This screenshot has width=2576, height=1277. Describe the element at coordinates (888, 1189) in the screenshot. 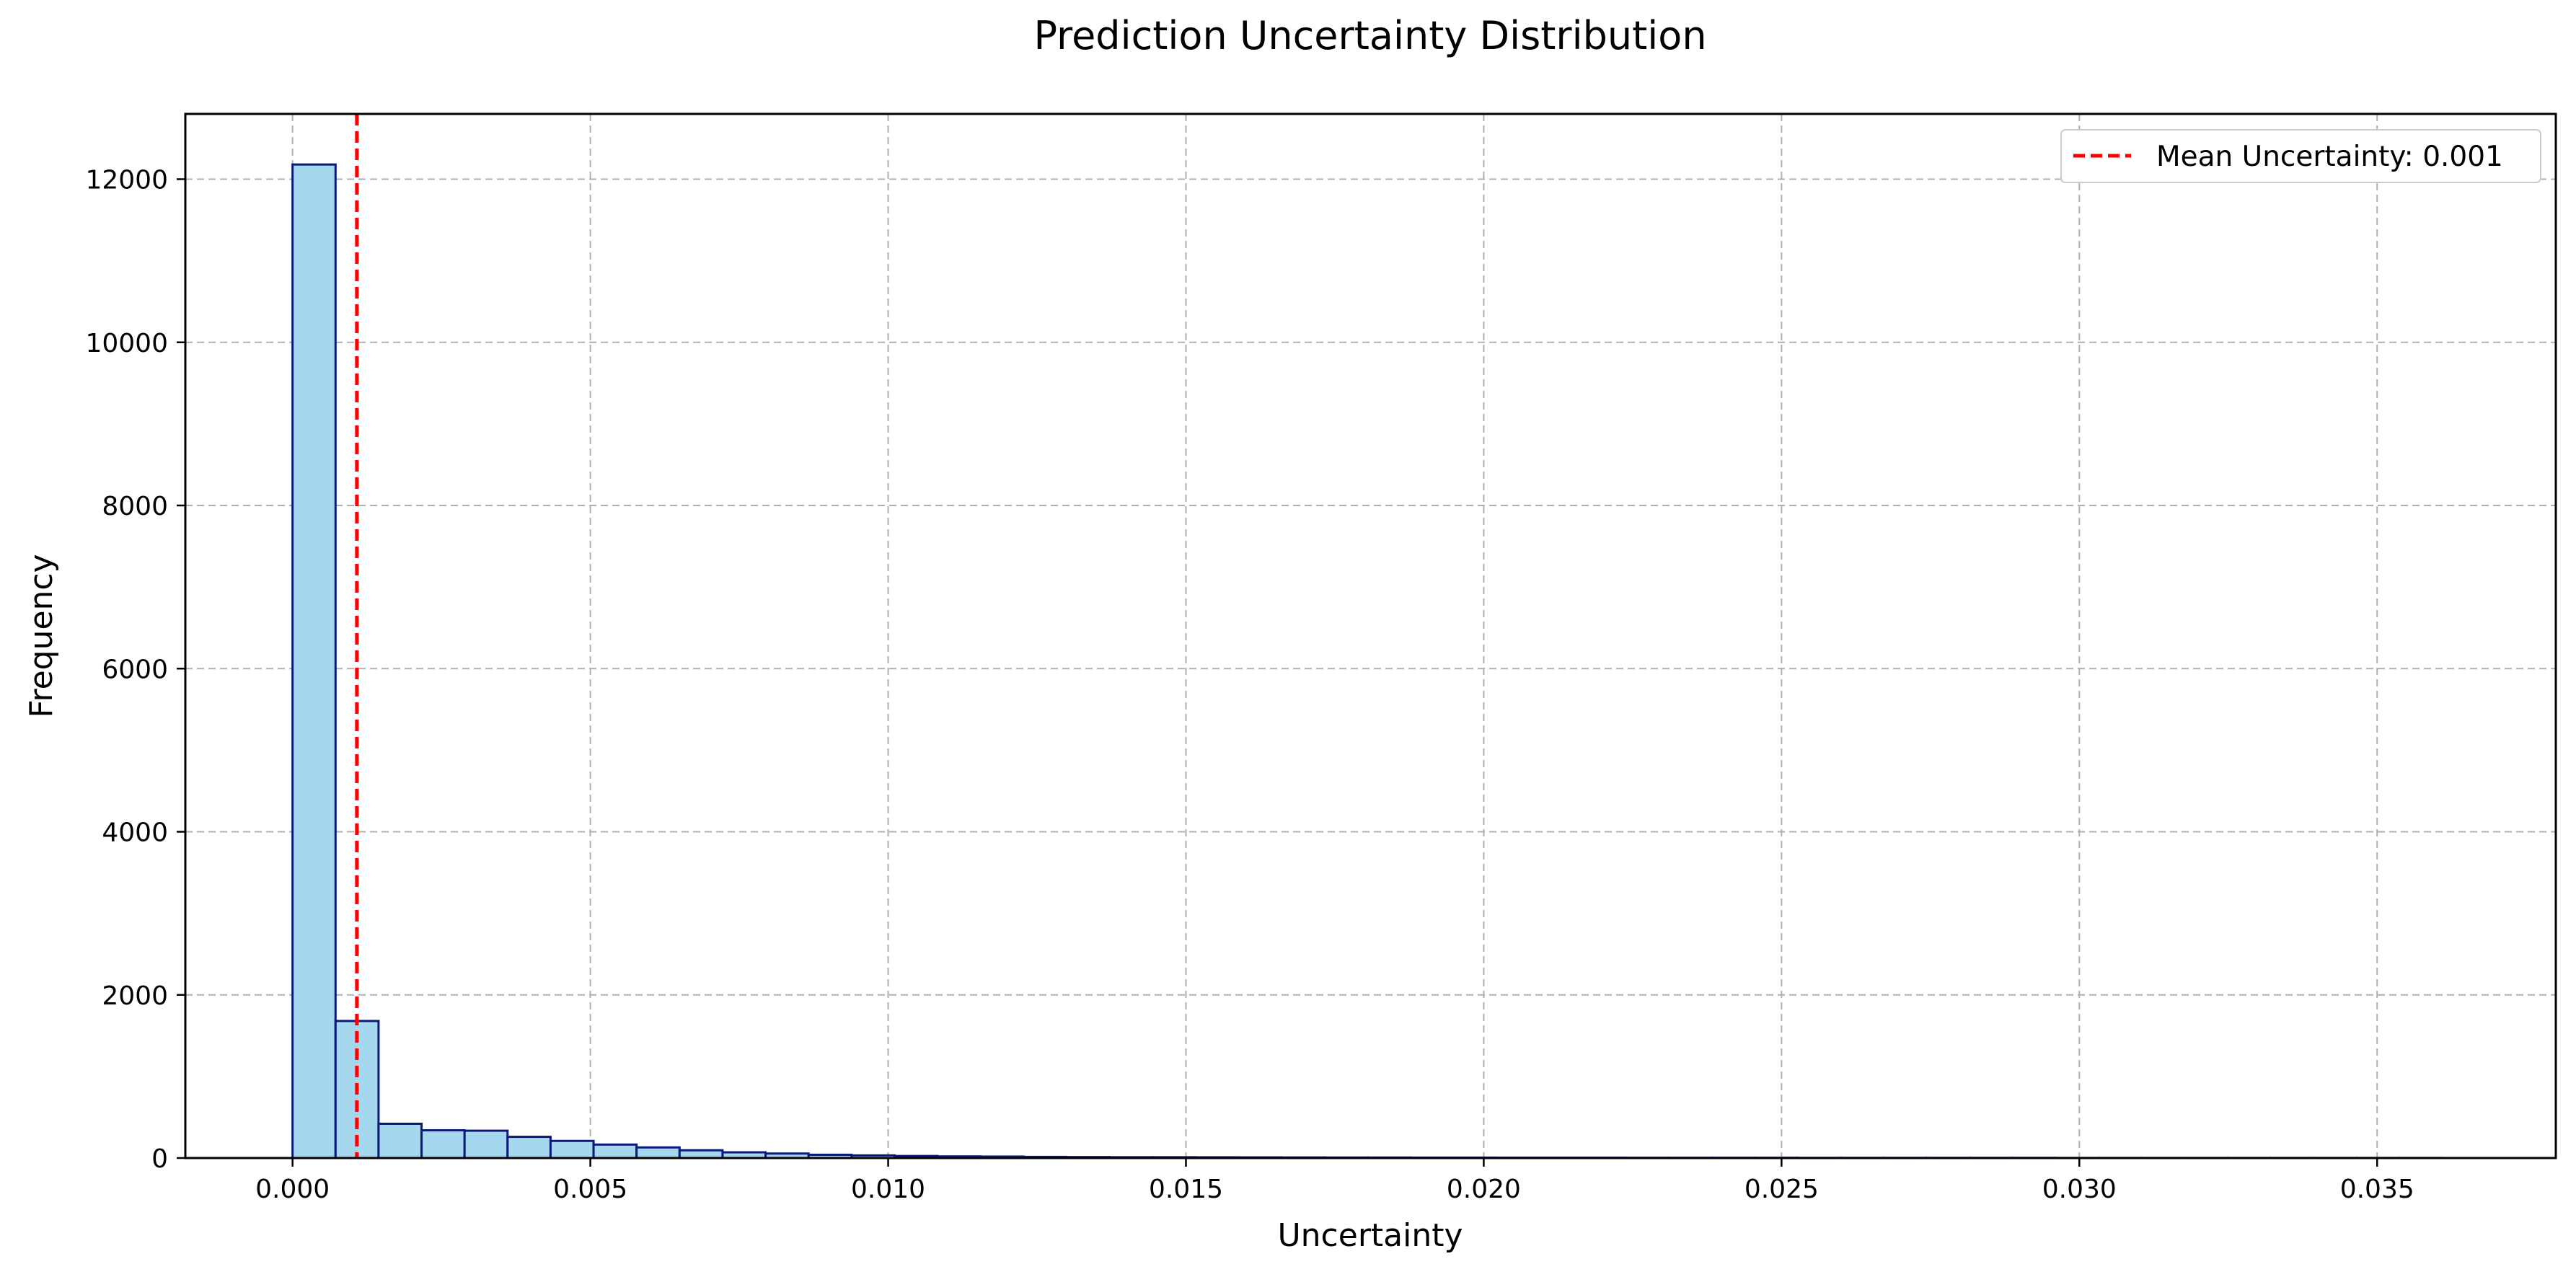

I see `x-tick-label-2: 0.010` at that location.